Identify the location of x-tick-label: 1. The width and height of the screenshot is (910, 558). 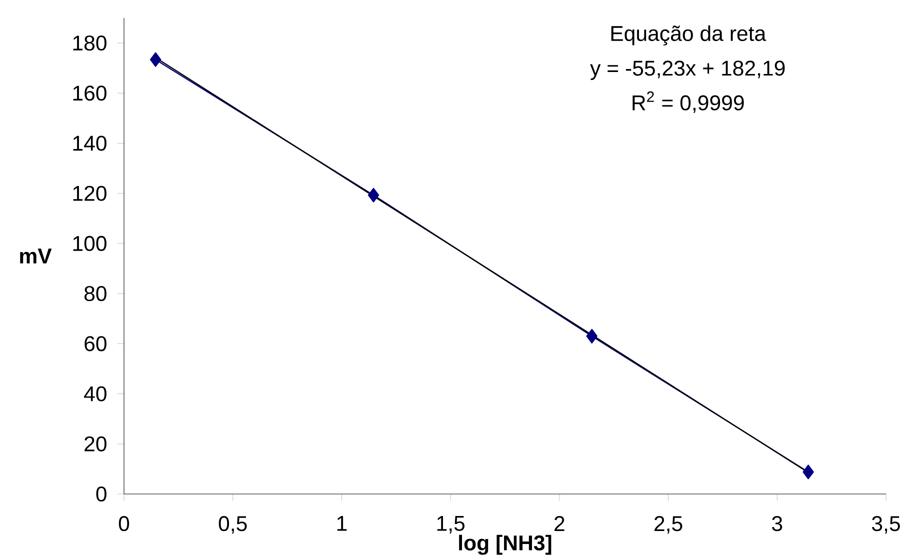
(342, 523).